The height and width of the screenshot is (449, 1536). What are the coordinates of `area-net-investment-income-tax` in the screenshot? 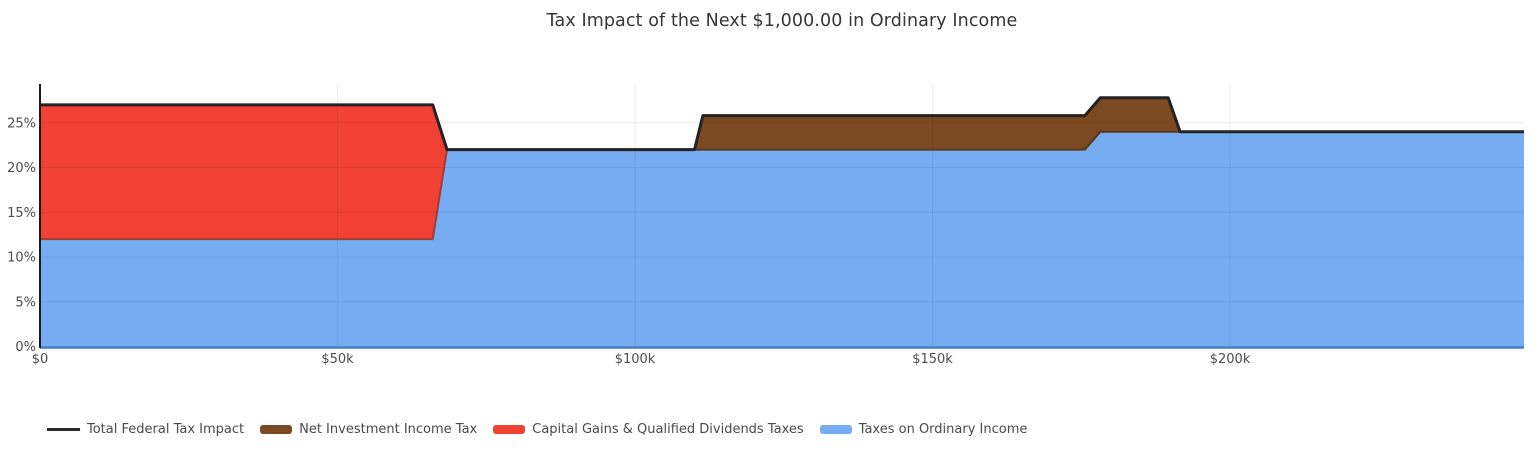 It's located at (782, 123).